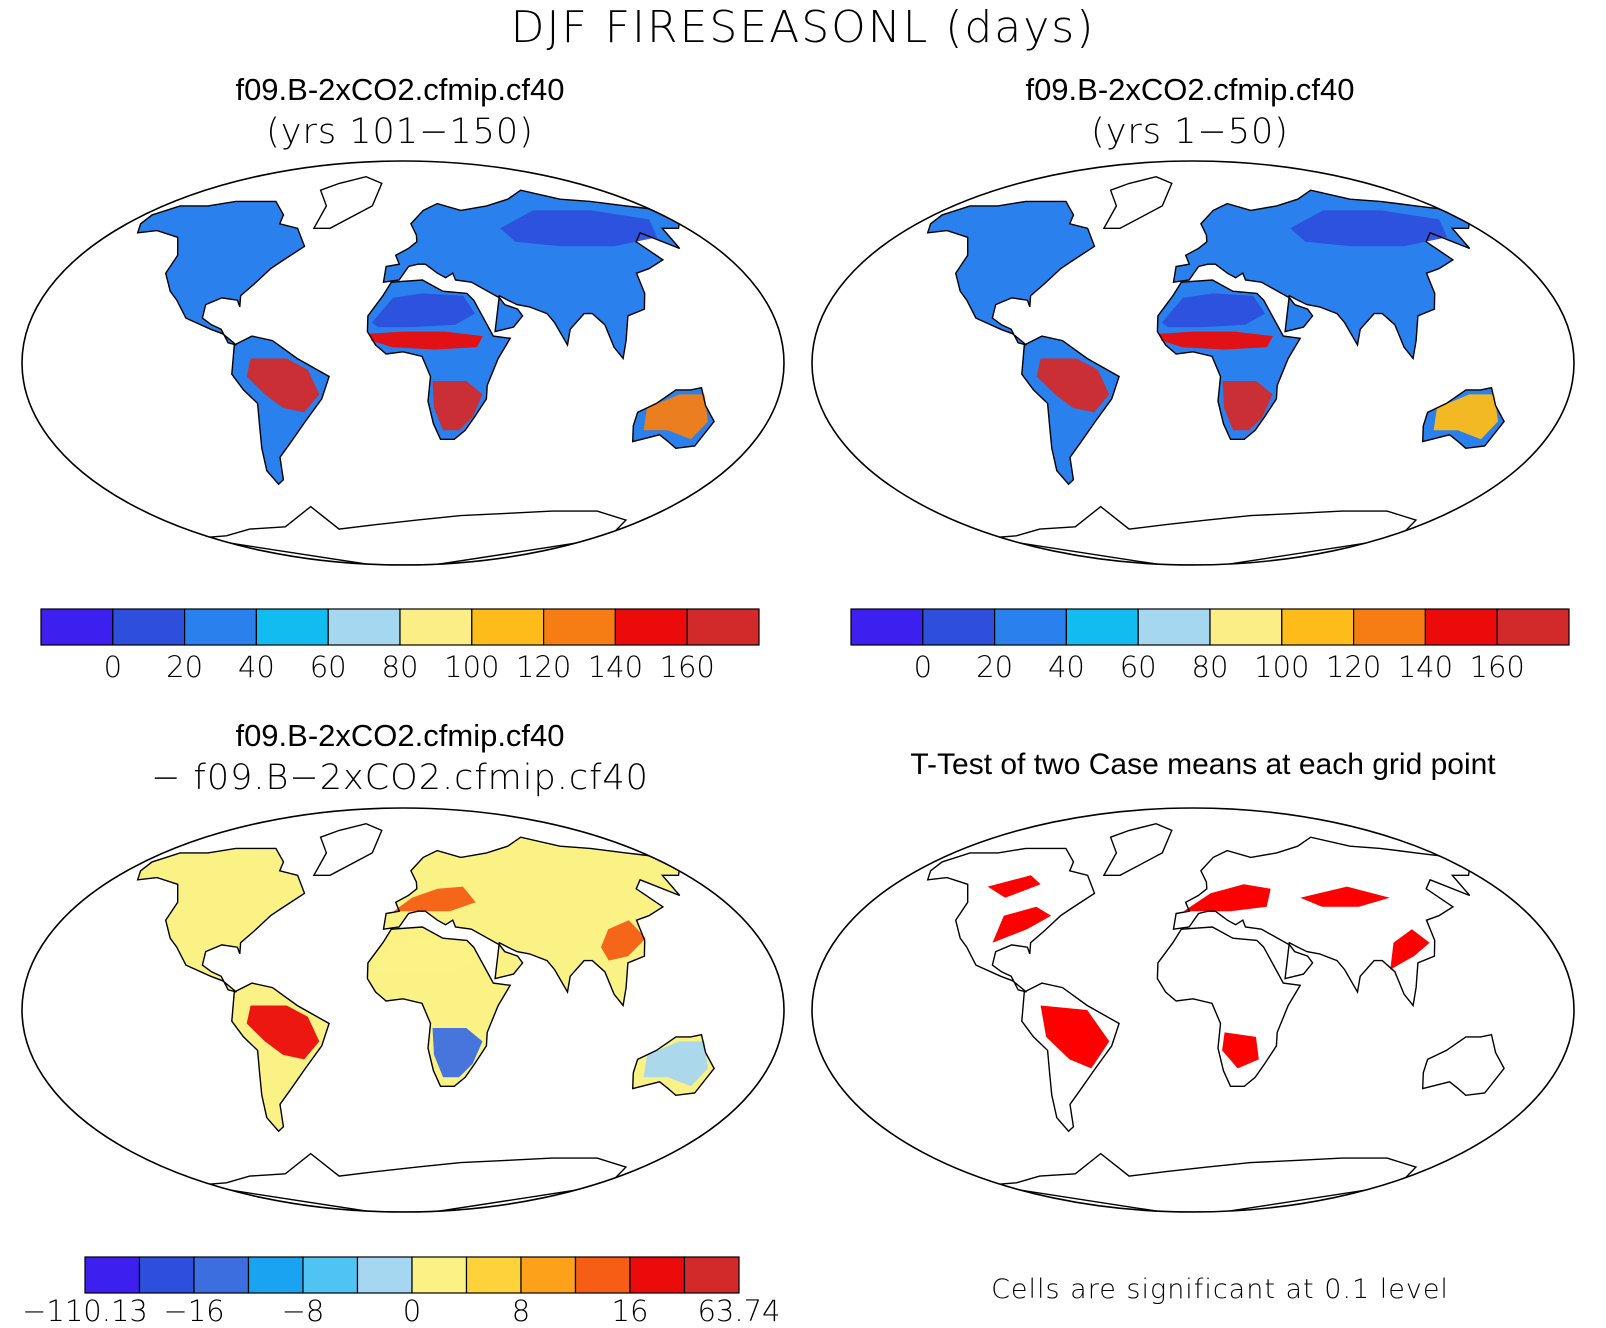  Describe the element at coordinates (400, 132) in the screenshot. I see `panel1-subtitle: (yrs 101−150)` at that location.